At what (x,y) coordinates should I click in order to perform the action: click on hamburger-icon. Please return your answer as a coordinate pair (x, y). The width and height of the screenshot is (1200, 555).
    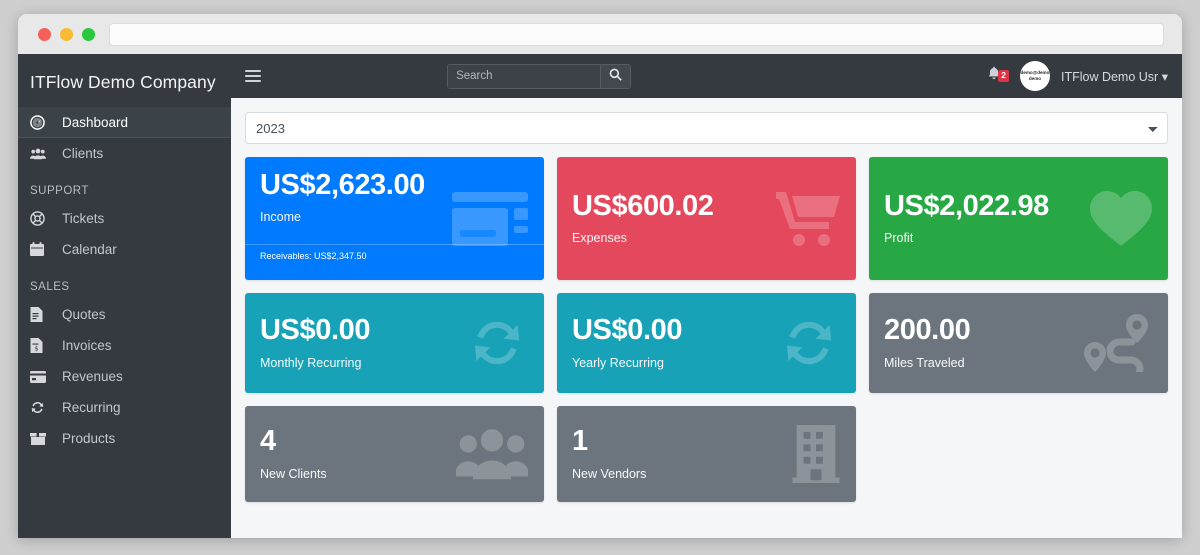
    Looking at the image, I should click on (253, 76).